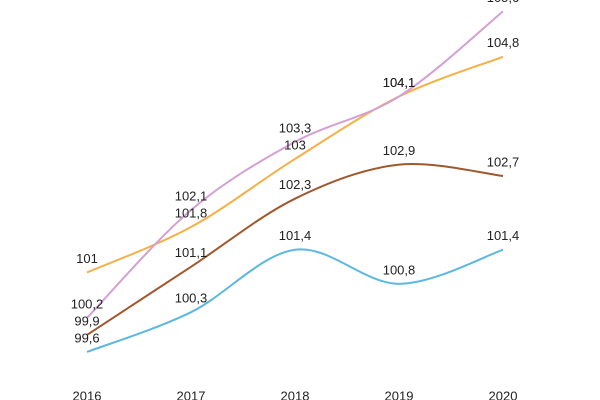 The width and height of the screenshot is (600, 400). Describe the element at coordinates (295, 394) in the screenshot. I see `x-tick-label: 2018` at that location.